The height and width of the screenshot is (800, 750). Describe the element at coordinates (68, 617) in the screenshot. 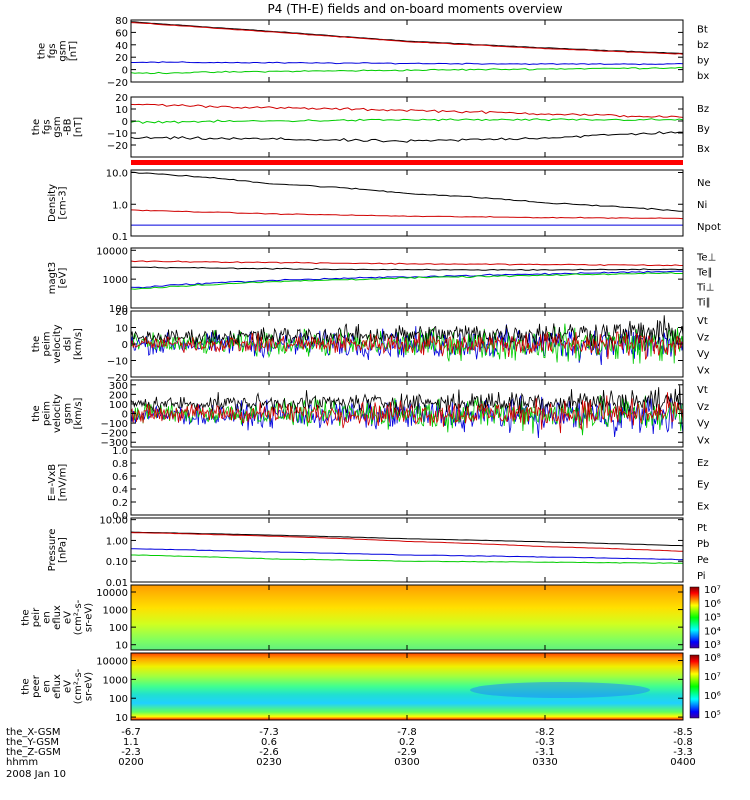

I see `y-axis-label: eV` at that location.